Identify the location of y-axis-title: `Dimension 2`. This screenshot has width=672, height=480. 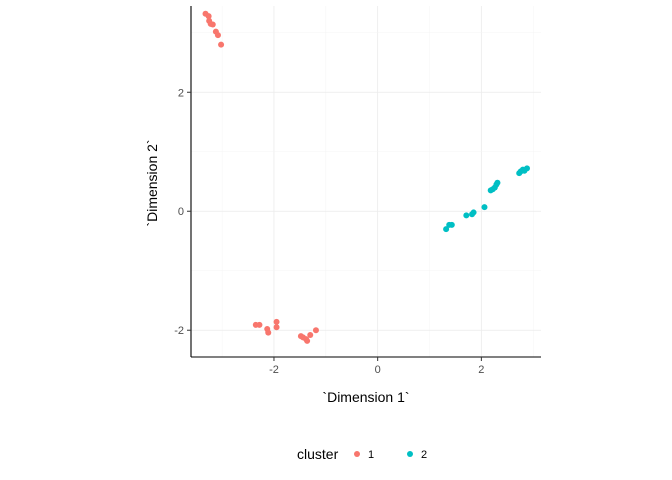
(152, 182).